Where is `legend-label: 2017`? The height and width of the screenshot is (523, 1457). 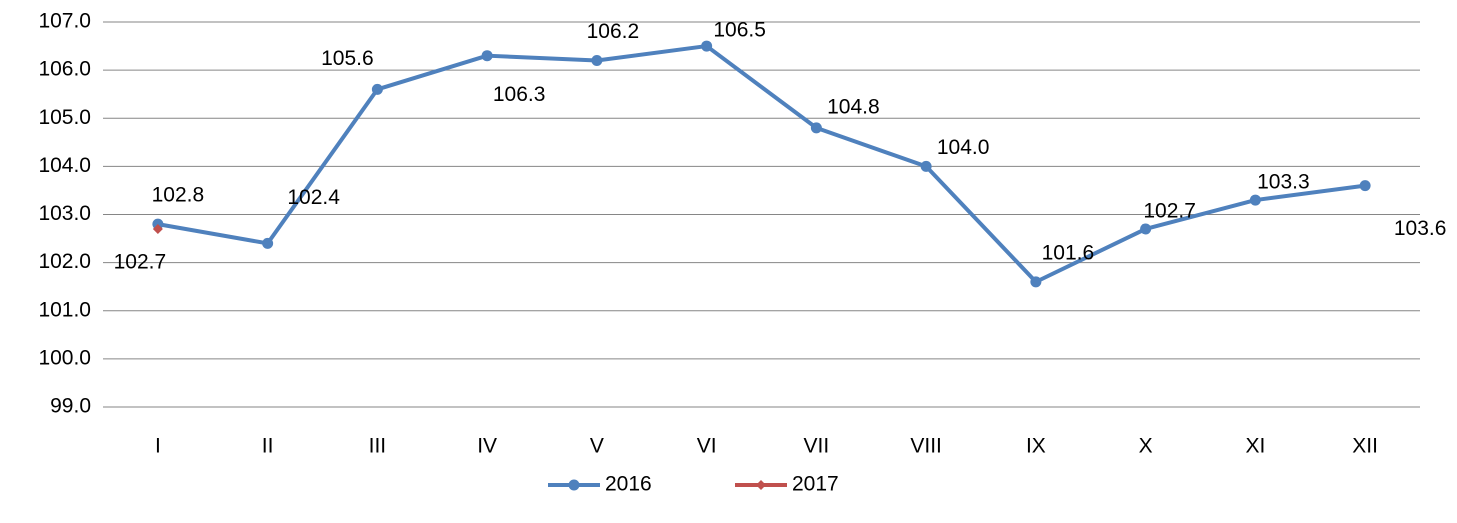 legend-label: 2017 is located at coordinates (815, 484).